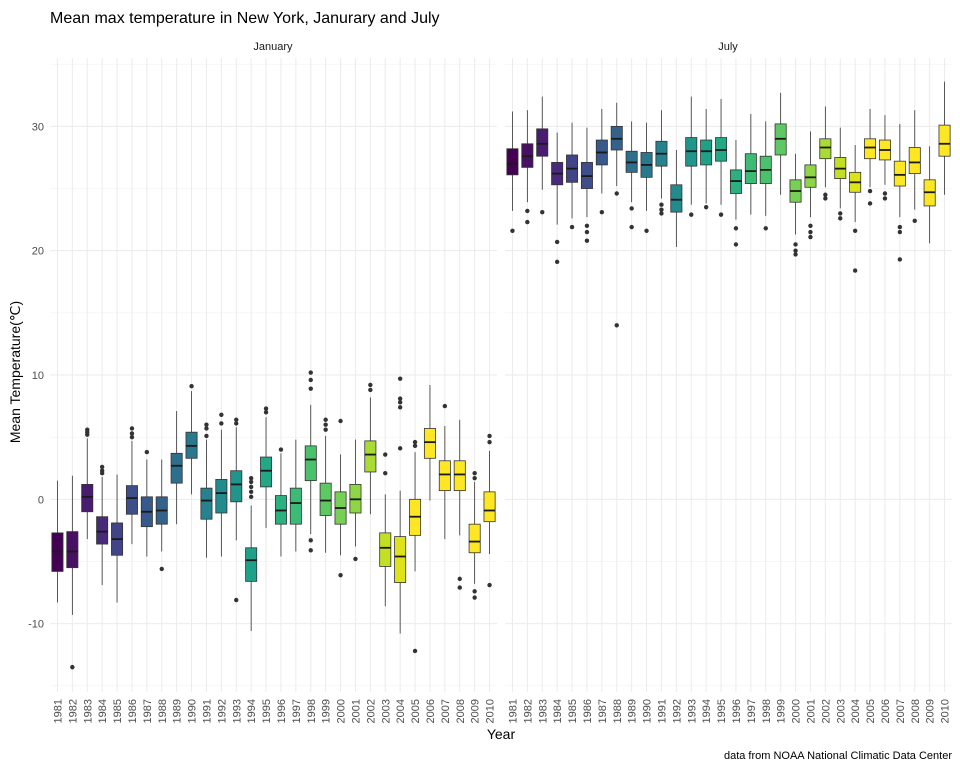  Describe the element at coordinates (266, 467) in the screenshot. I see `box-january-1995` at that location.